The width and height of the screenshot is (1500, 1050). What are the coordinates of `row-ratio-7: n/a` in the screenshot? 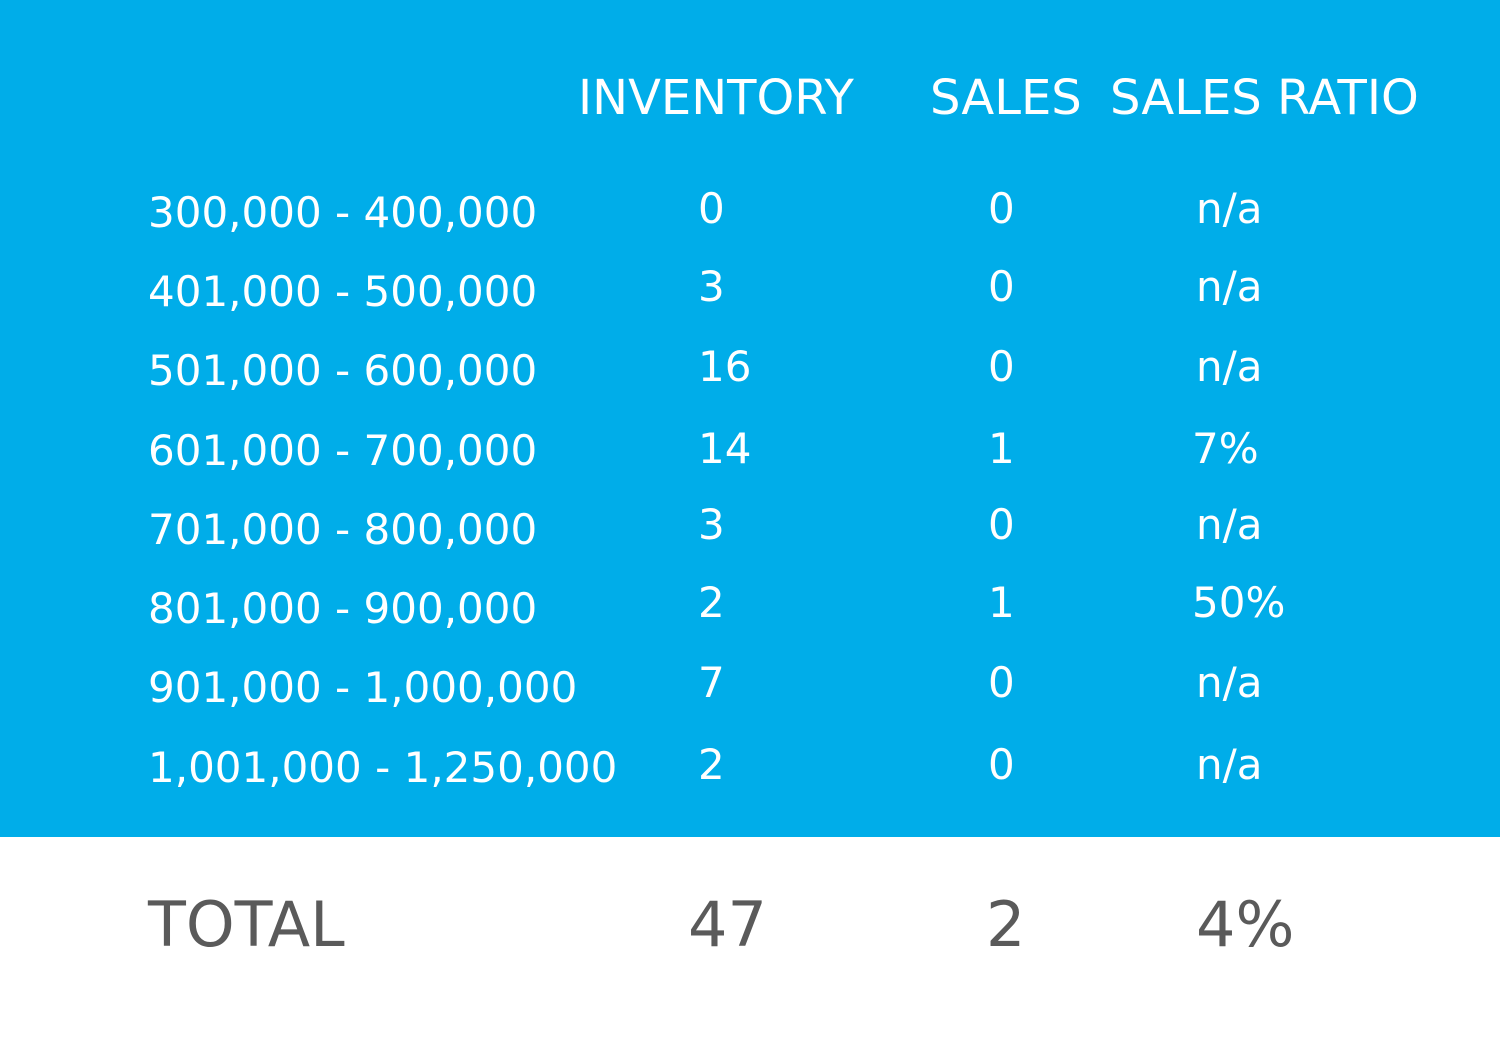 It's located at (1229, 764).